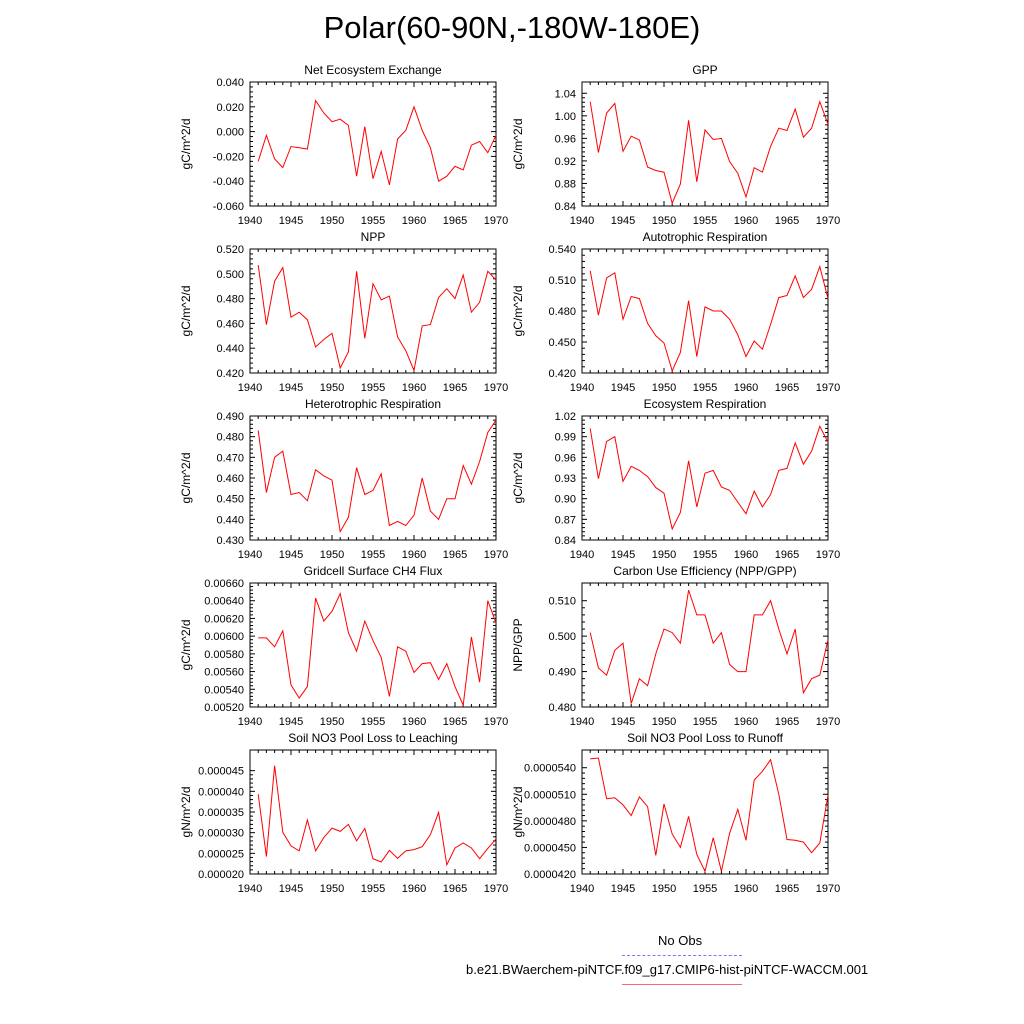 The image size is (1024, 1024). Describe the element at coordinates (565, 479) in the screenshot. I see `y-tick-label: 0.93` at that location.